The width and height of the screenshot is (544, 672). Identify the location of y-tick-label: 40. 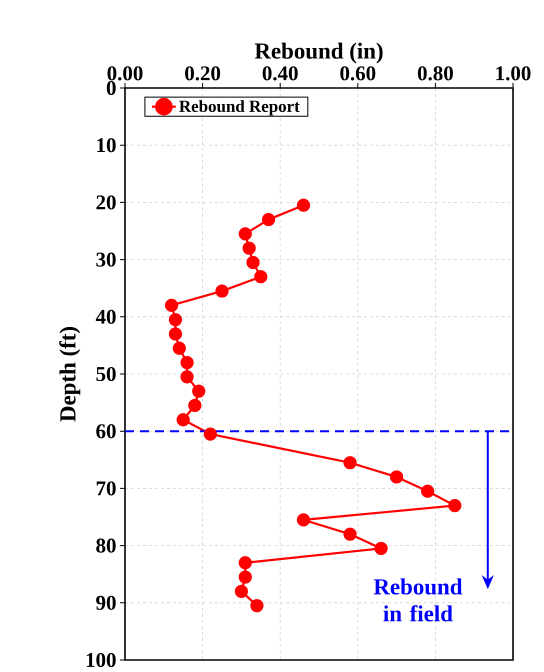
(106, 317).